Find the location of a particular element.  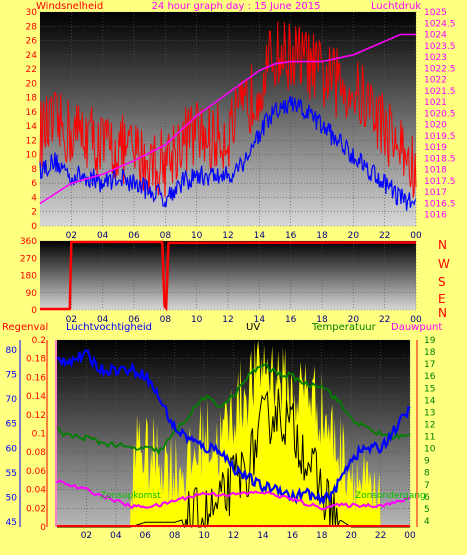

wind-x-axis: 02 04 06 08 10 12 14 16 18 20 22 00 is located at coordinates (244, 236).